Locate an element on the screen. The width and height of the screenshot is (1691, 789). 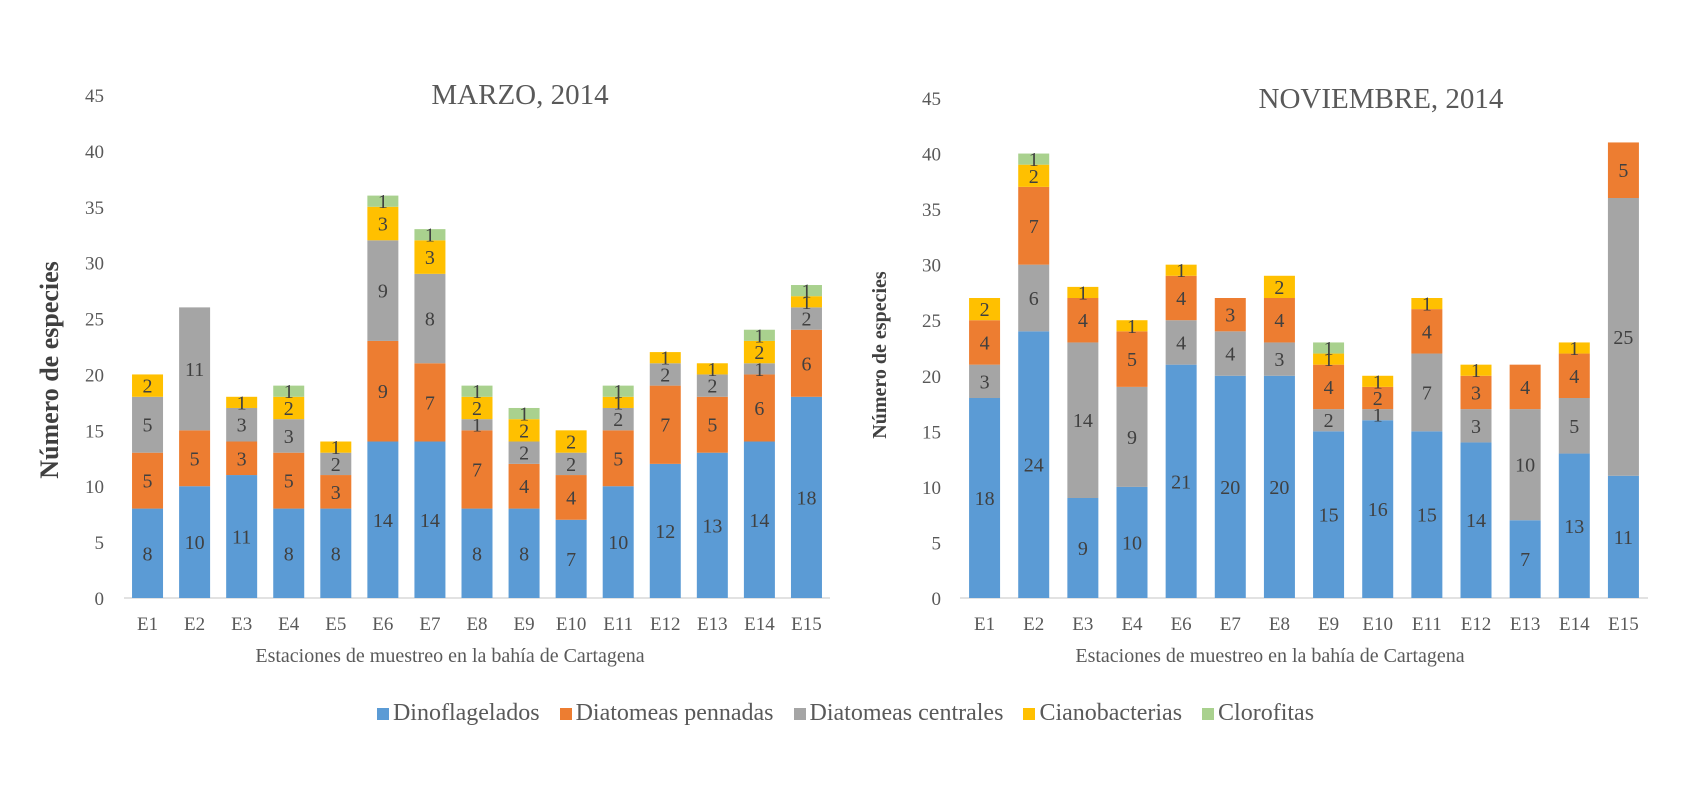
noviembre-bar-segment-diatomeas-centrales-e11 is located at coordinates (1427, 392).